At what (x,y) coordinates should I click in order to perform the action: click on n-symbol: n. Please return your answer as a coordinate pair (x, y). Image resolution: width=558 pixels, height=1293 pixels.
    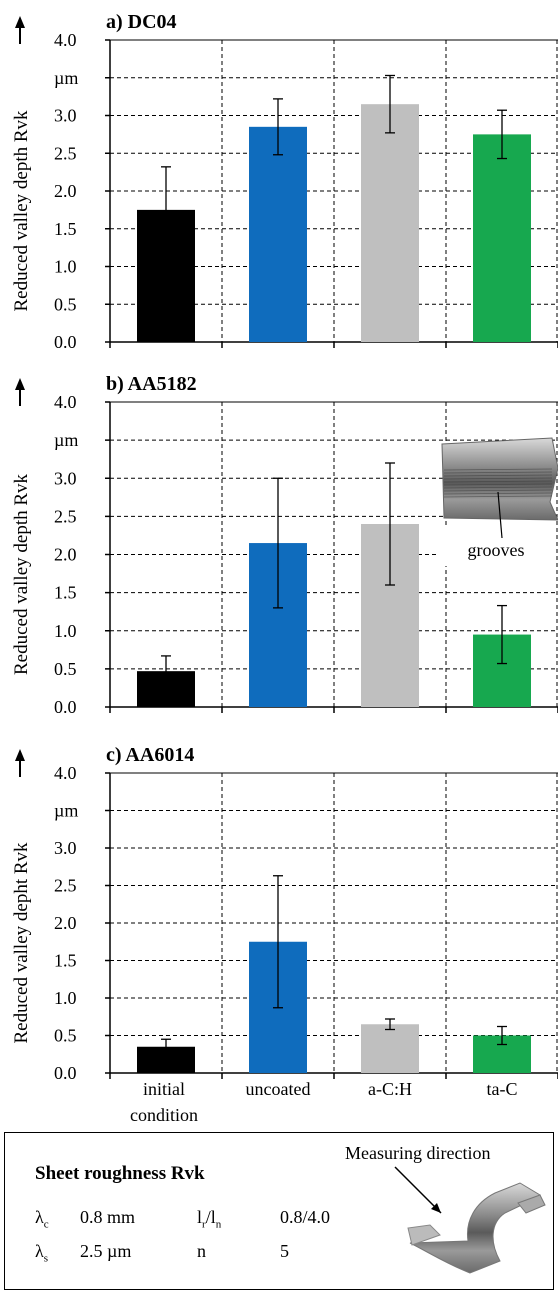
    Looking at the image, I should click on (201, 1251).